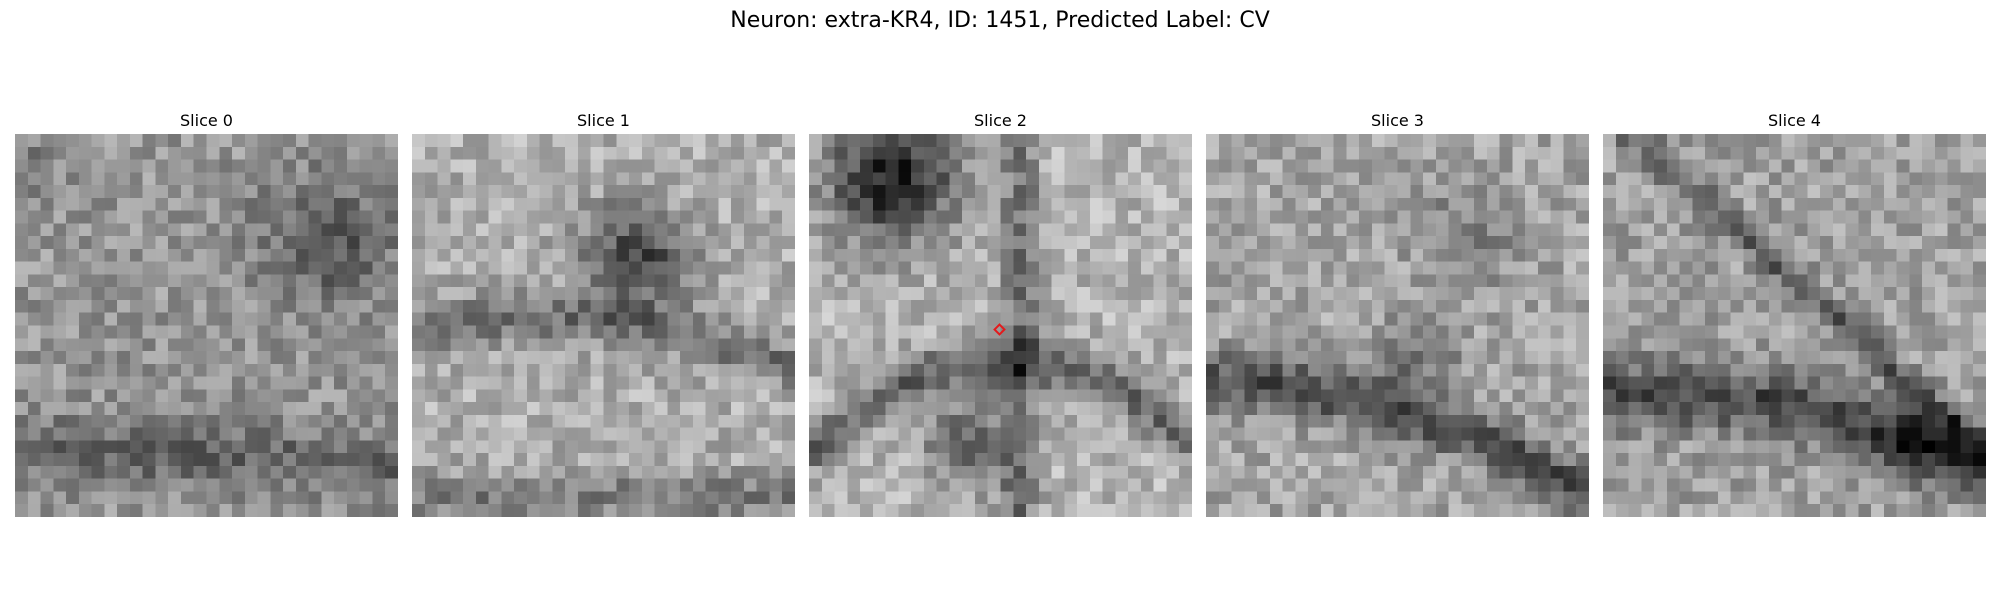 This screenshot has height=600, width=2000. I want to click on slice-panel-4: Slice 4, so click(1794, 313).